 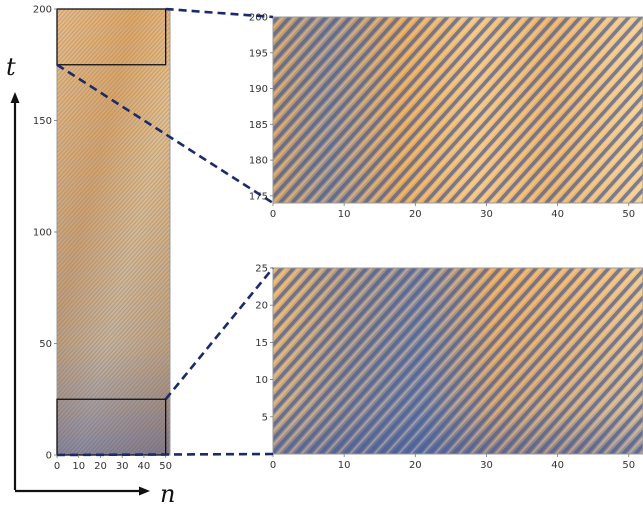 What do you see at coordinates (219, 334) in the screenshot?
I see `zoom-line-early-time-top` at bounding box center [219, 334].